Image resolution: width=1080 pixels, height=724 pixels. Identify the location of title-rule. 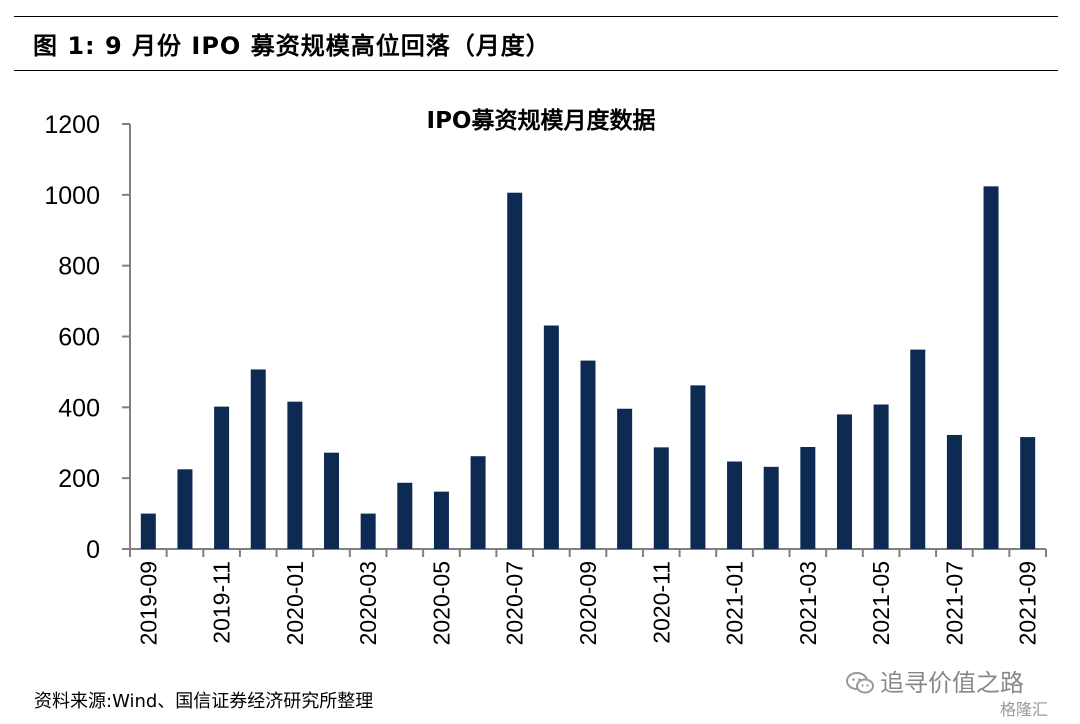
(536, 70).